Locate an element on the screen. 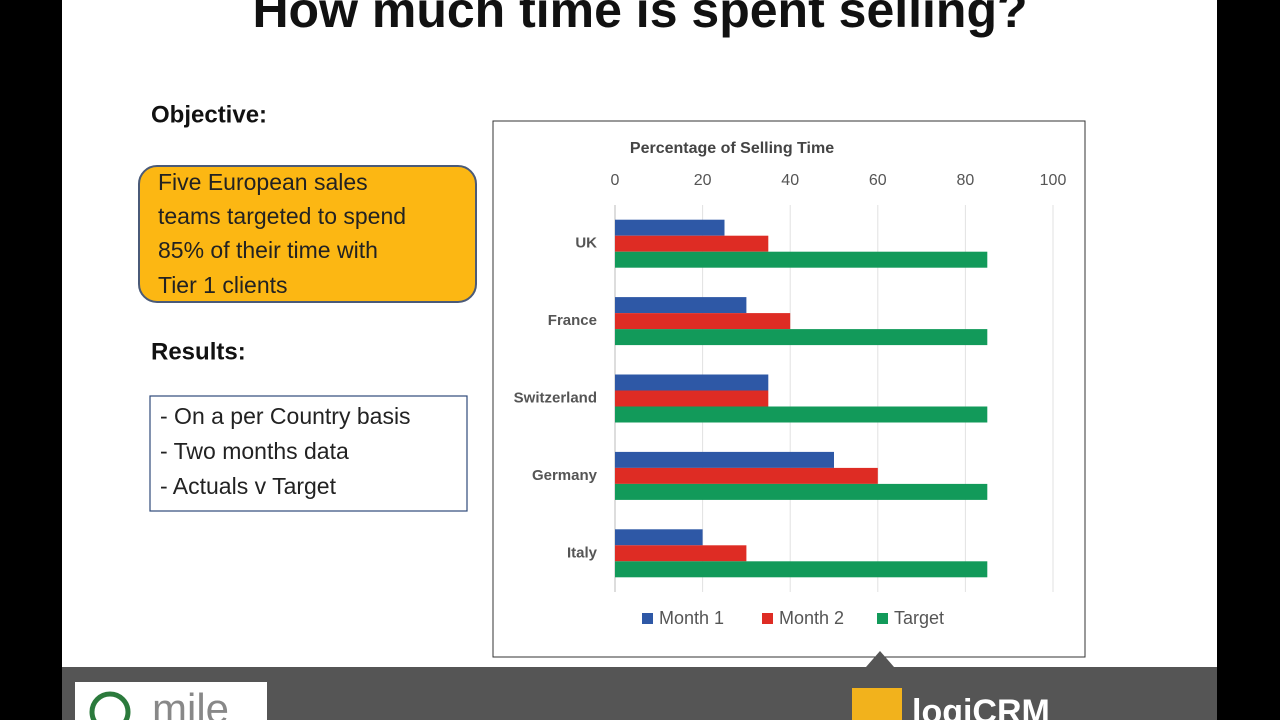 Image resolution: width=1280 pixels, height=720 pixels. logo-box is located at coordinates (171, 701).